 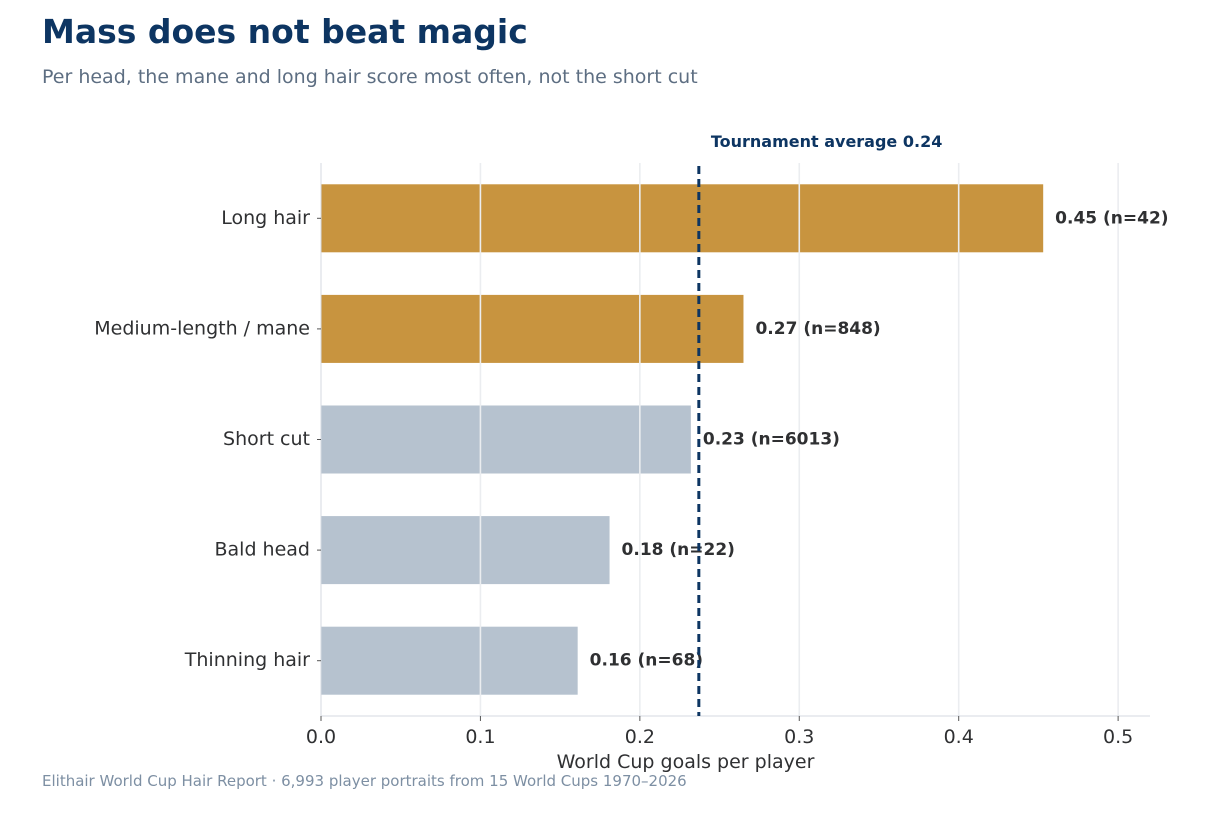 What do you see at coordinates (285, 31) in the screenshot?
I see `chart-title: Mass does not beat magic` at bounding box center [285, 31].